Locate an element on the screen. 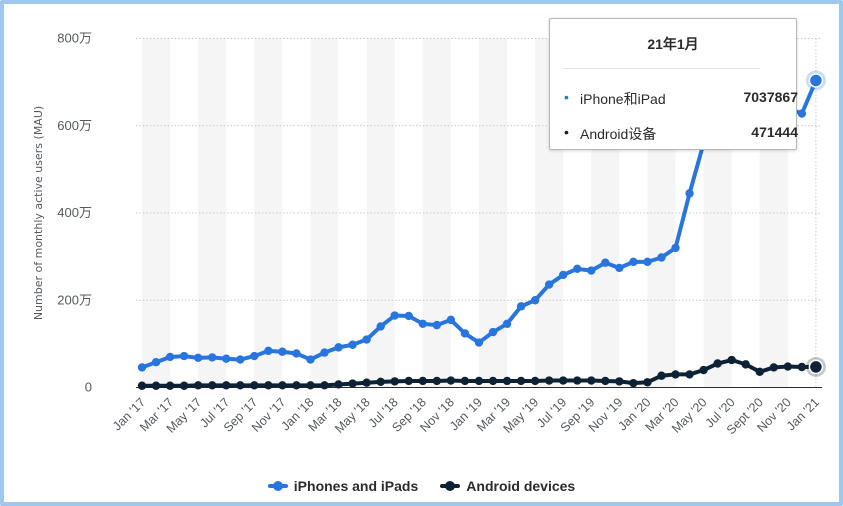 The image size is (843, 506). legend-item-iphones: iPhones and iPads is located at coordinates (342, 486).